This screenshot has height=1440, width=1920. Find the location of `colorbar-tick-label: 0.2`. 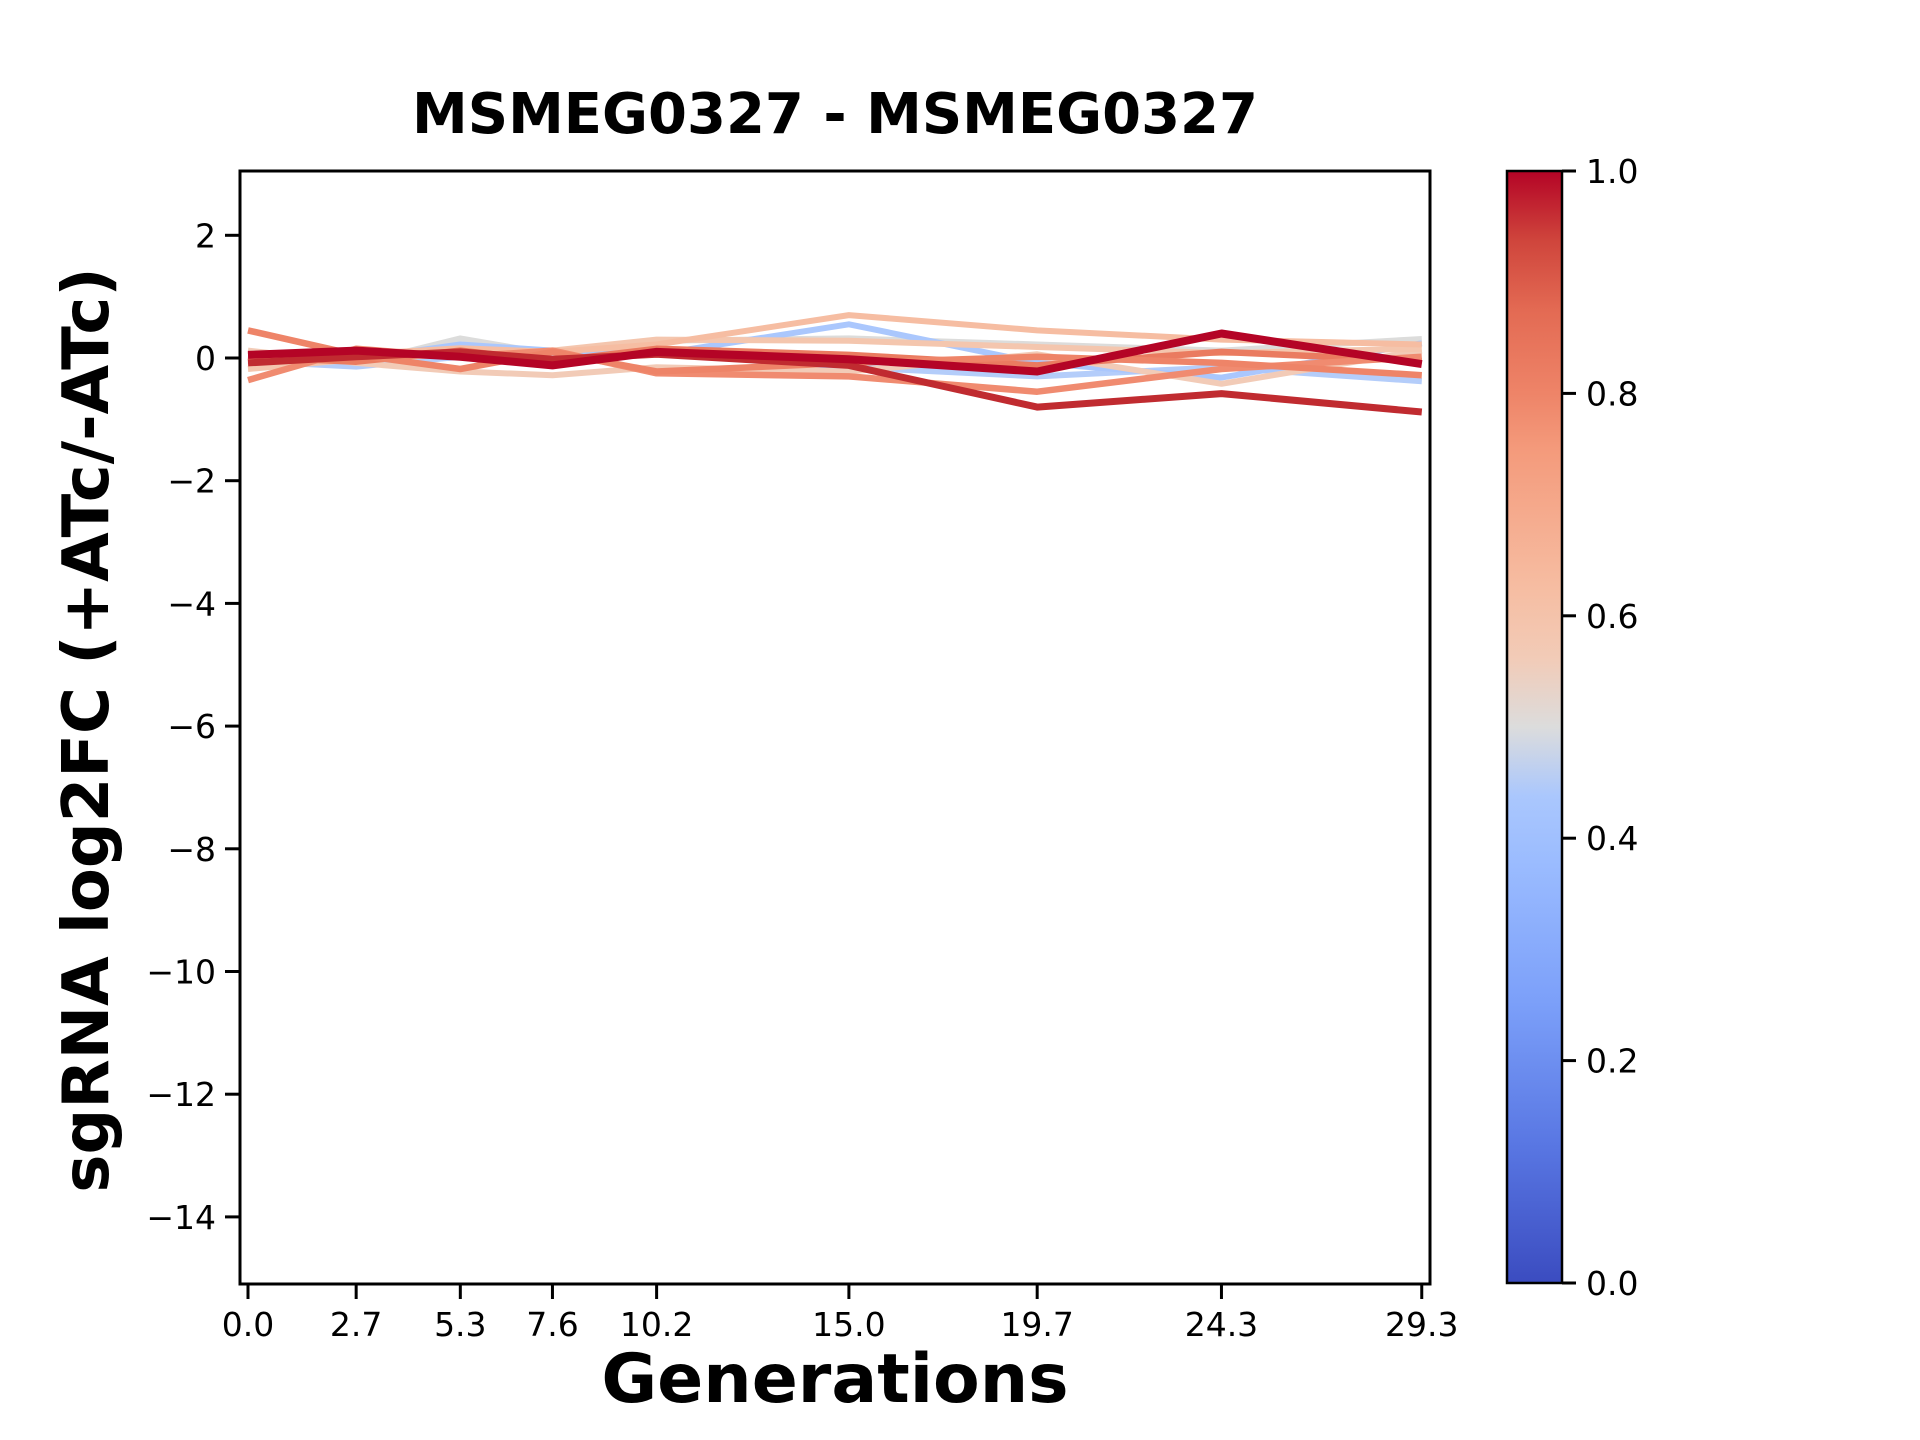

colorbar-tick-label: 0.2 is located at coordinates (1612, 1061).